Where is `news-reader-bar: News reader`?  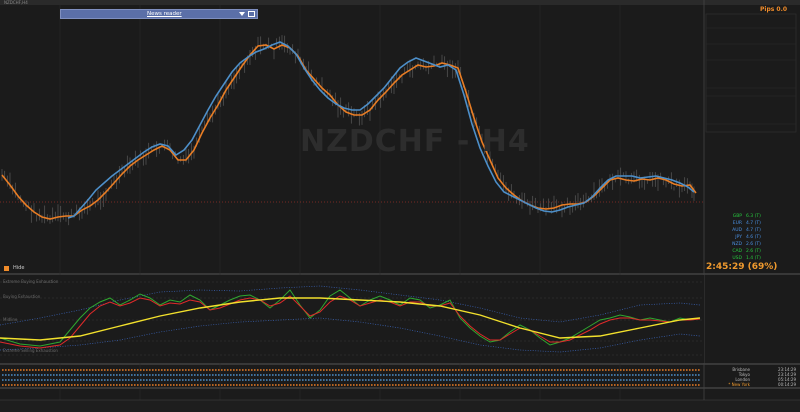 news-reader-bar: News reader is located at coordinates (159, 14).